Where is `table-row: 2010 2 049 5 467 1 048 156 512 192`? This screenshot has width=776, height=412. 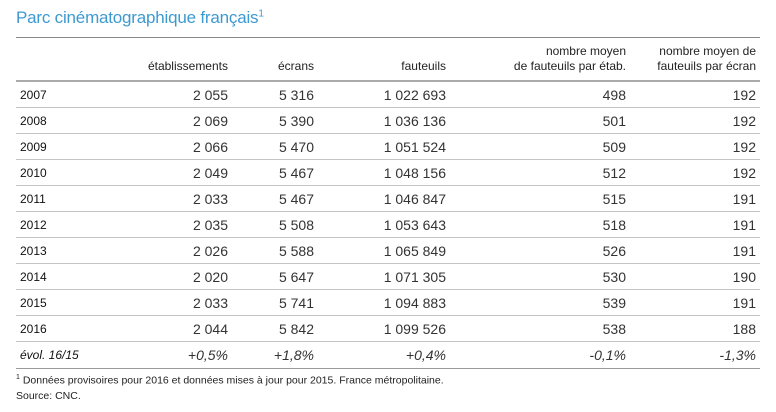 table-row: 2010 2 049 5 467 1 048 156 512 192 is located at coordinates (388, 172).